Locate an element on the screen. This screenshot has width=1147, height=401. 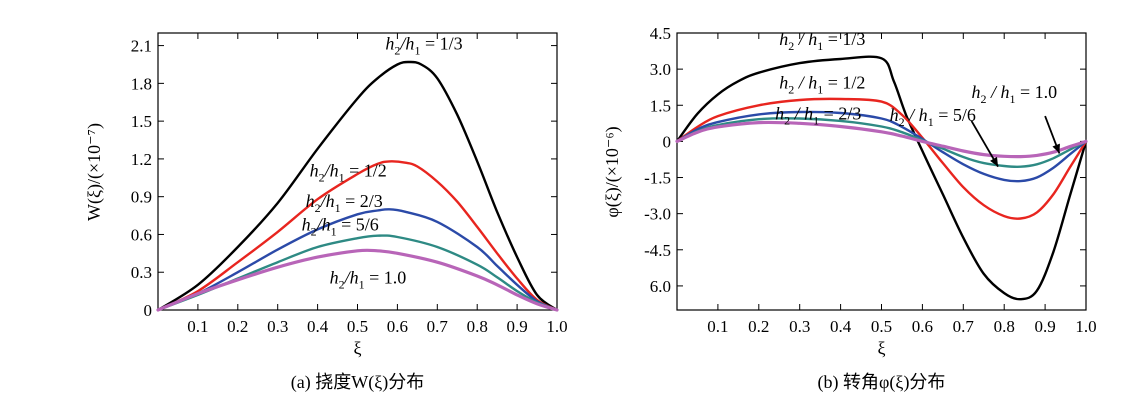
y-tick-label: -1.5 is located at coordinates (657, 178).